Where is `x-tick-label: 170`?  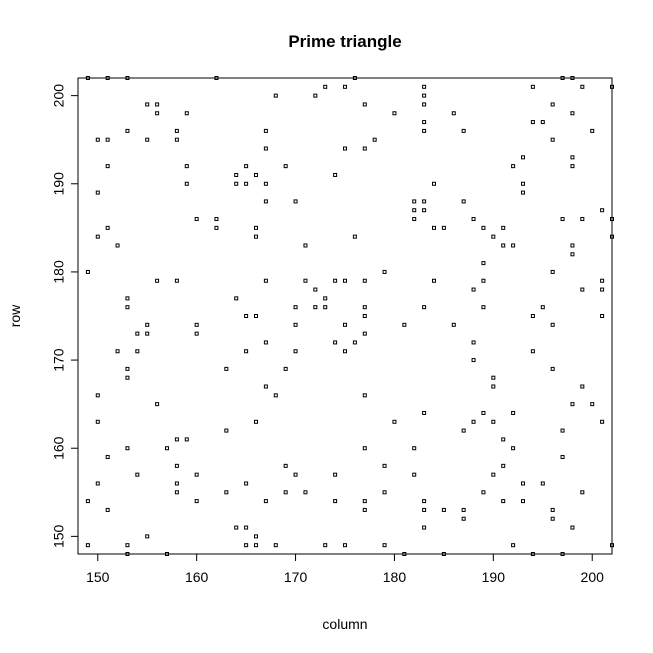 x-tick-label: 170 is located at coordinates (296, 577).